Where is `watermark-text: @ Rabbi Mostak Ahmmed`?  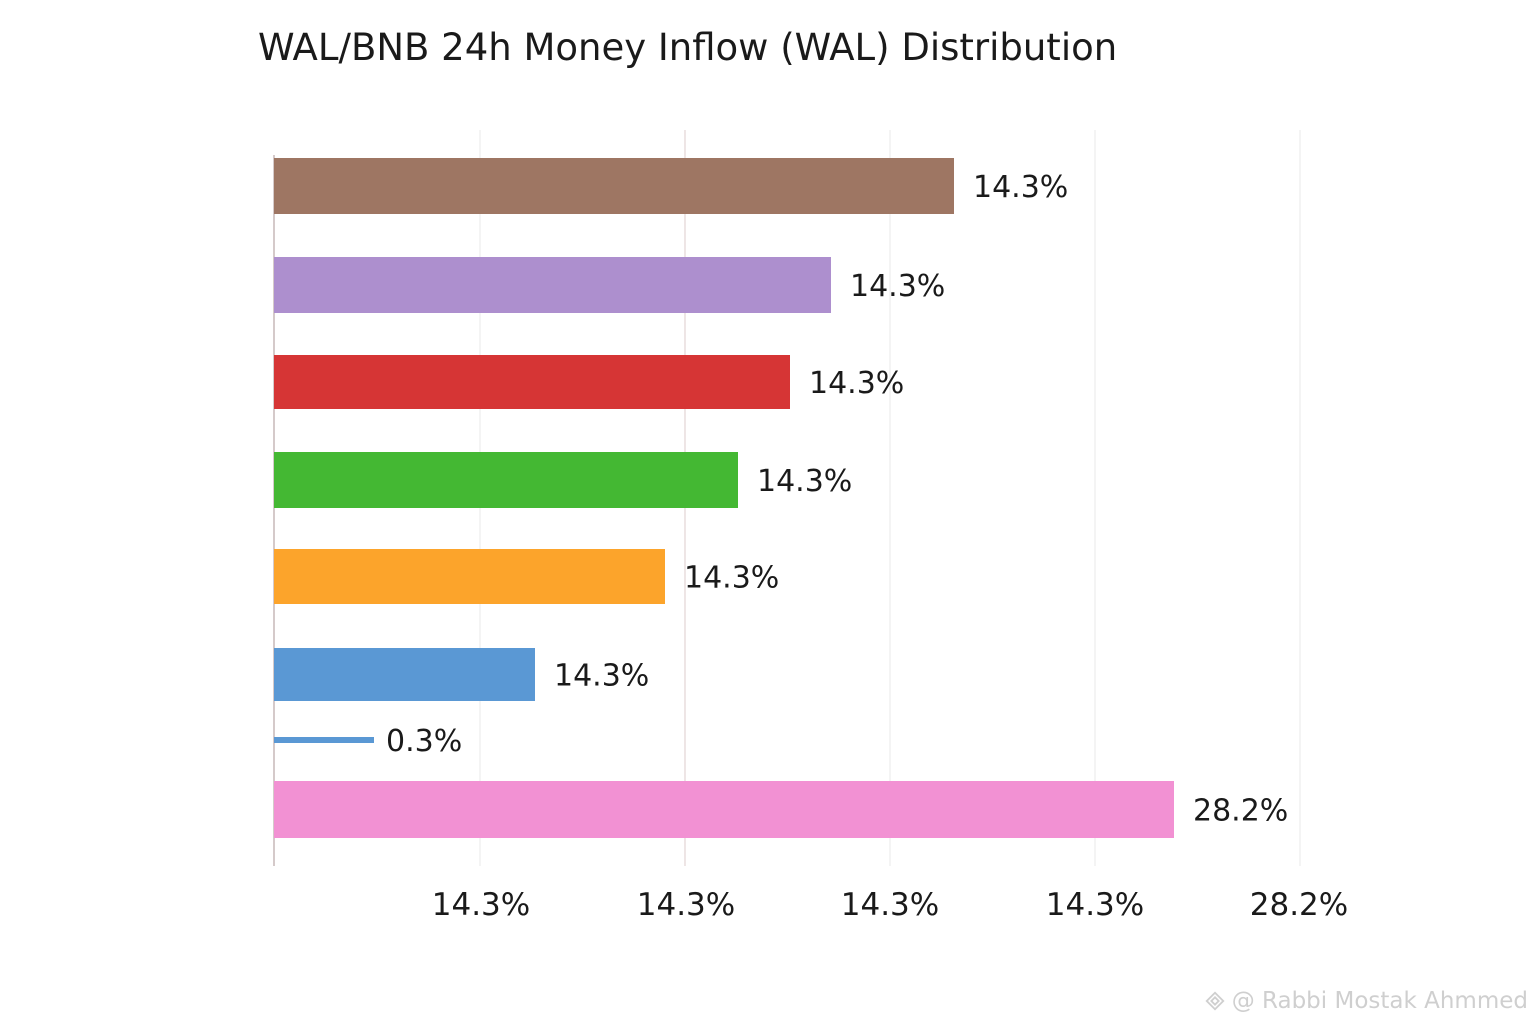
watermark-text: @ Rabbi Mostak Ahmmed is located at coordinates (1379, 1001).